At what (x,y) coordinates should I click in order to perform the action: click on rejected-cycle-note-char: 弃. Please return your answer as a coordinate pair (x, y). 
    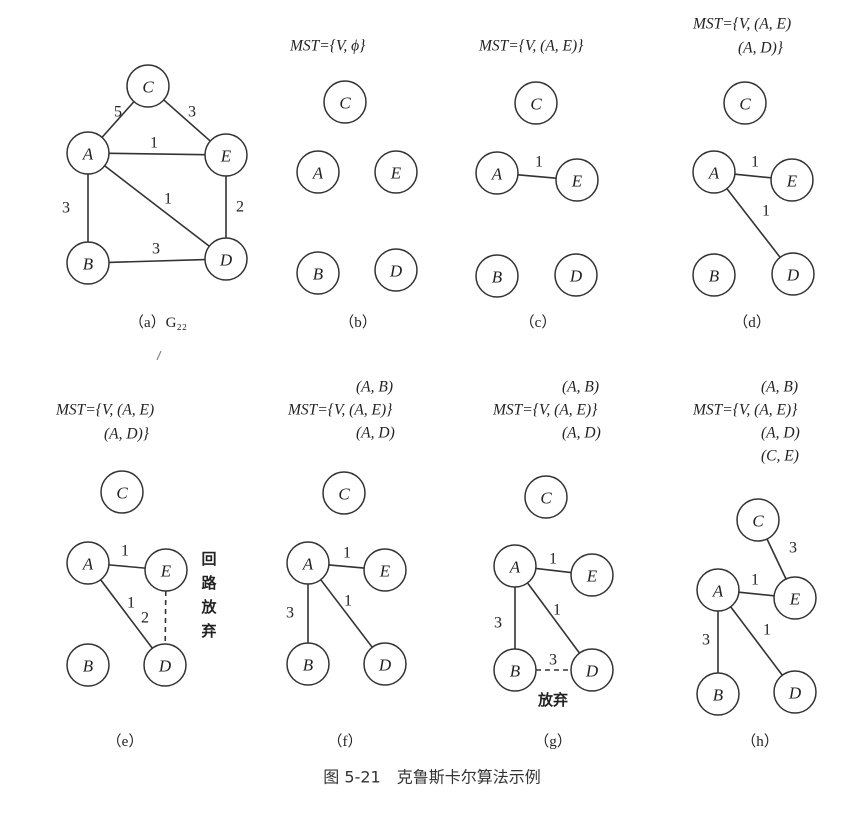
    Looking at the image, I should click on (208, 631).